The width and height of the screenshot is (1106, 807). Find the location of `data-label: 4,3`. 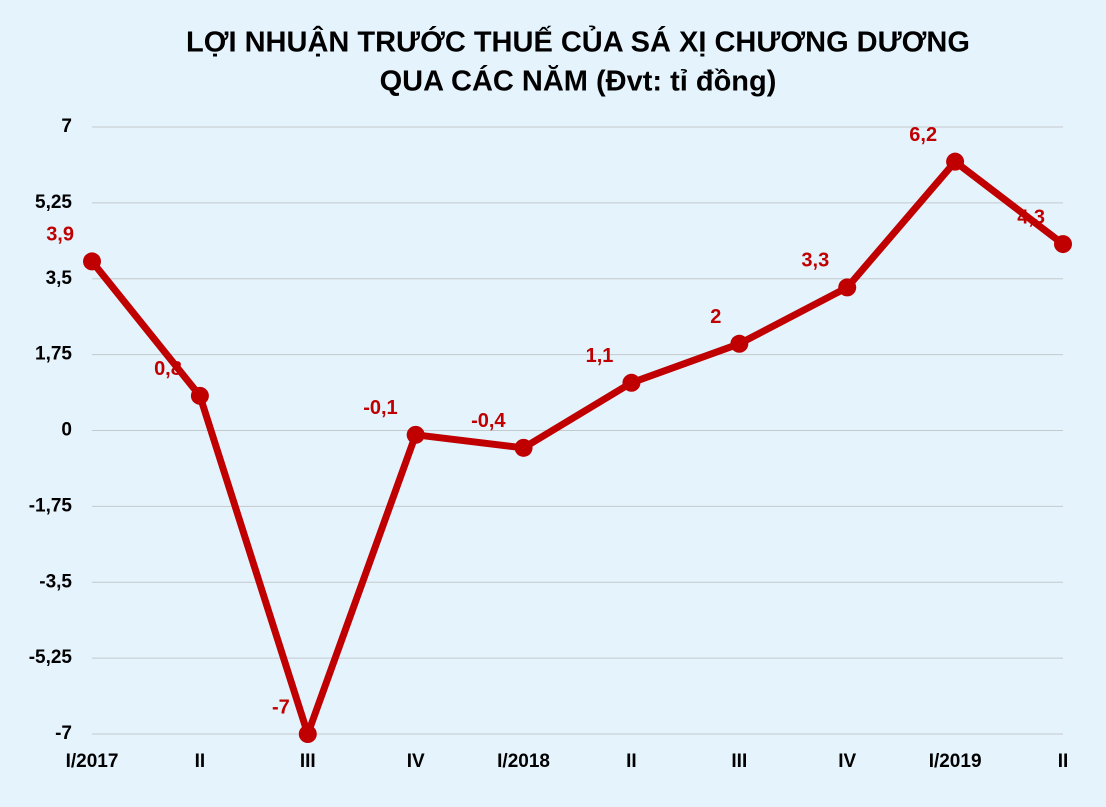

data-label: 4,3 is located at coordinates (1031, 217).